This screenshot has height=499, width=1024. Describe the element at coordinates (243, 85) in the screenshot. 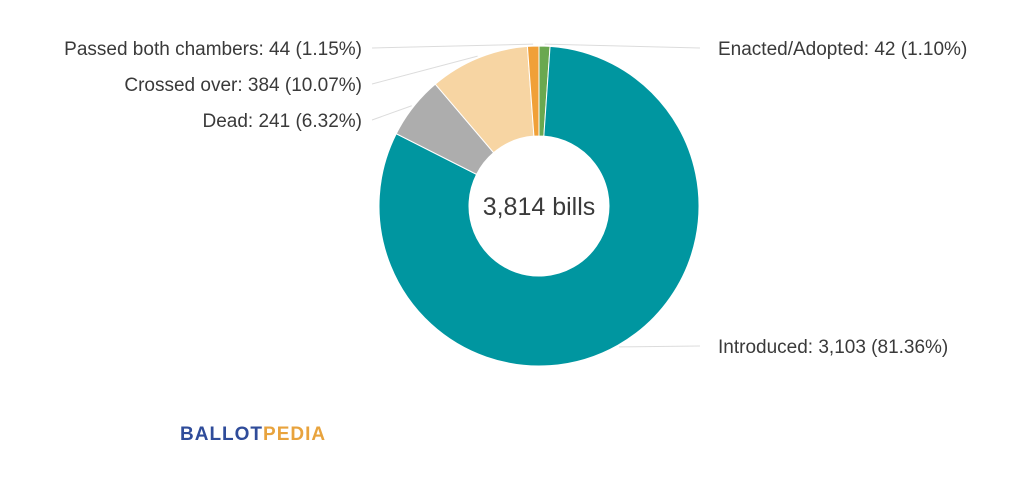

I see `label-crossed-over: Crossed over: 384 (10.07%)` at that location.